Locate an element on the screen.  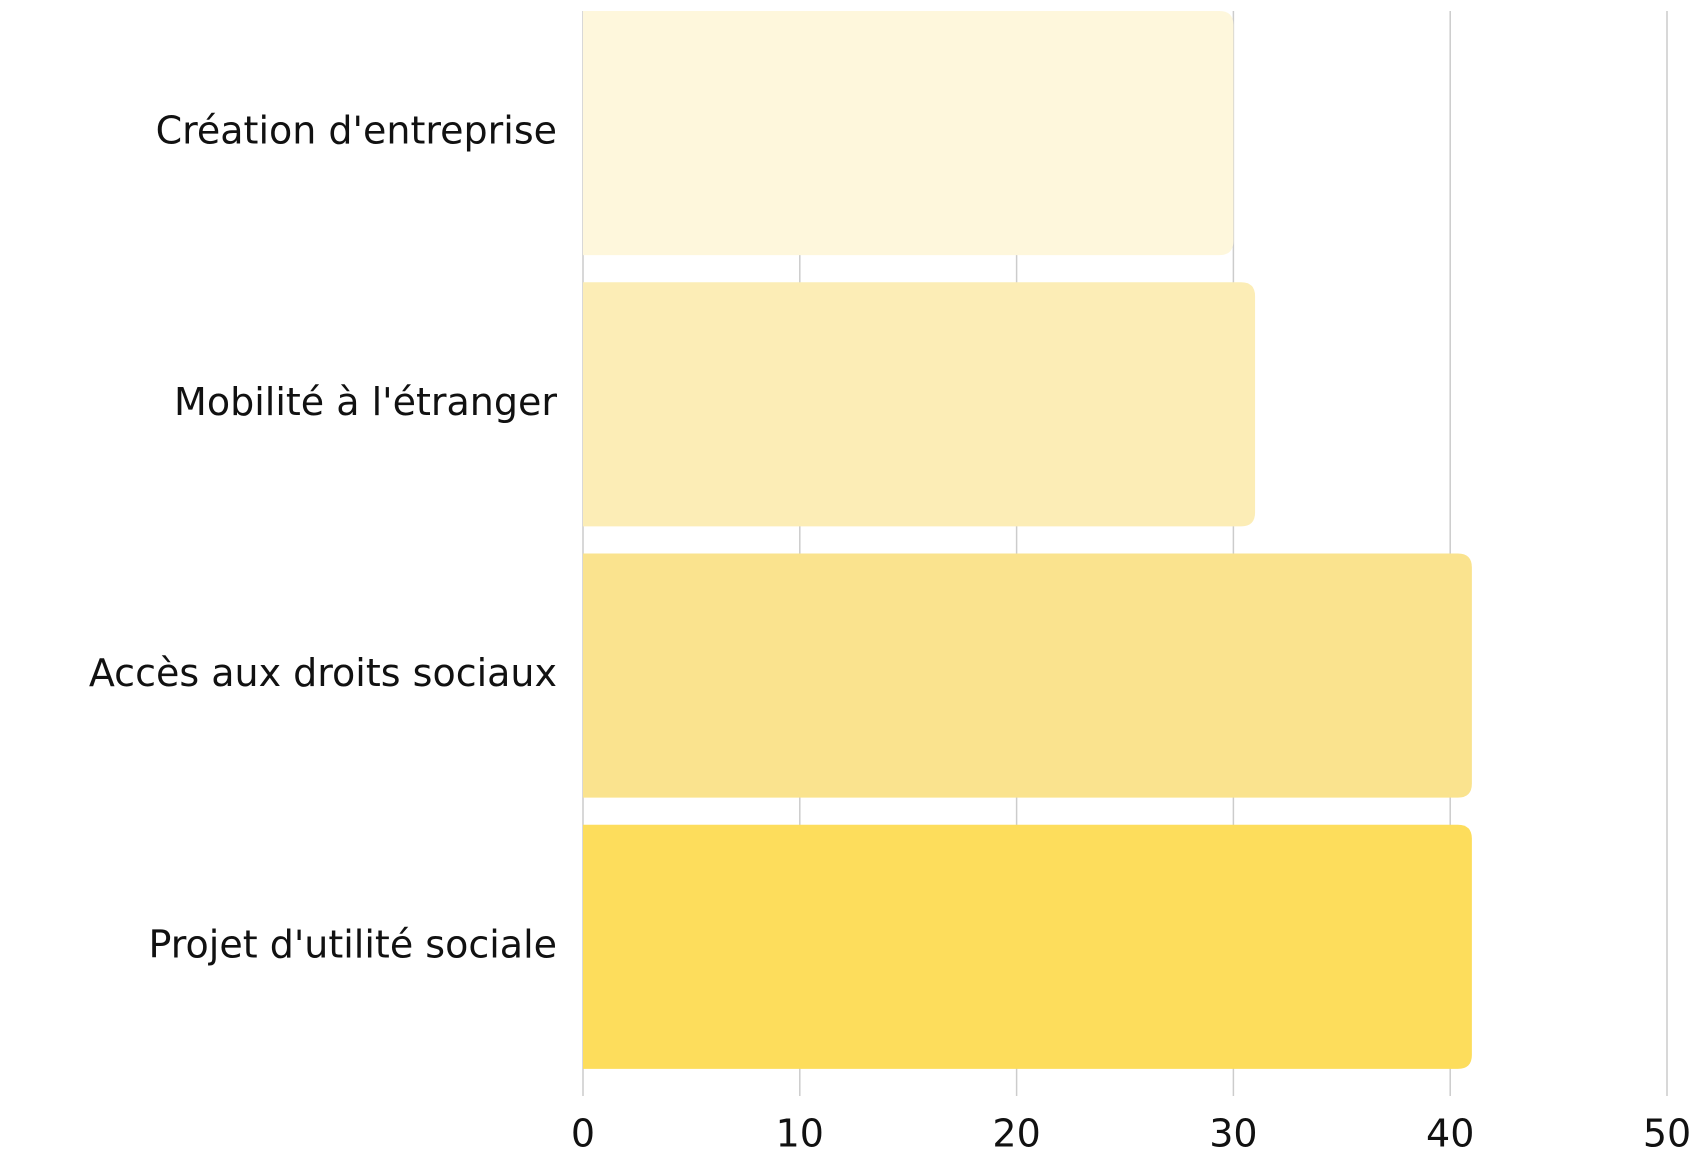
x-tick-label: 10 is located at coordinates (800, 1133).